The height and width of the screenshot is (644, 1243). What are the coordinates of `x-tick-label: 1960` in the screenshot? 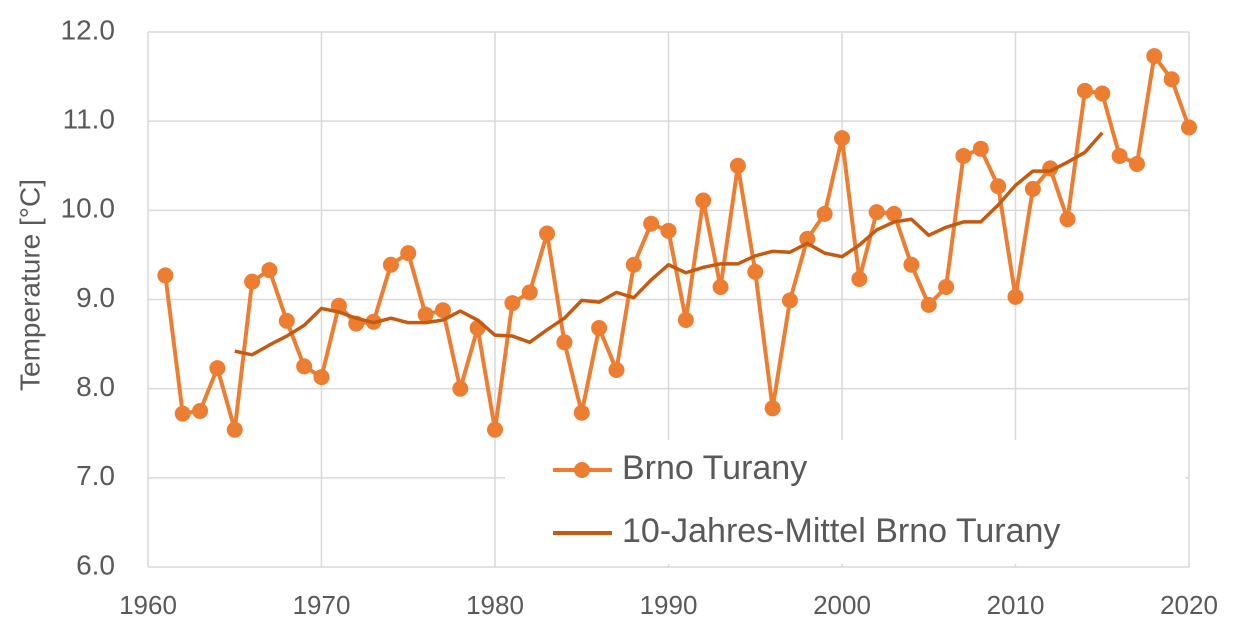 It's located at (148, 605).